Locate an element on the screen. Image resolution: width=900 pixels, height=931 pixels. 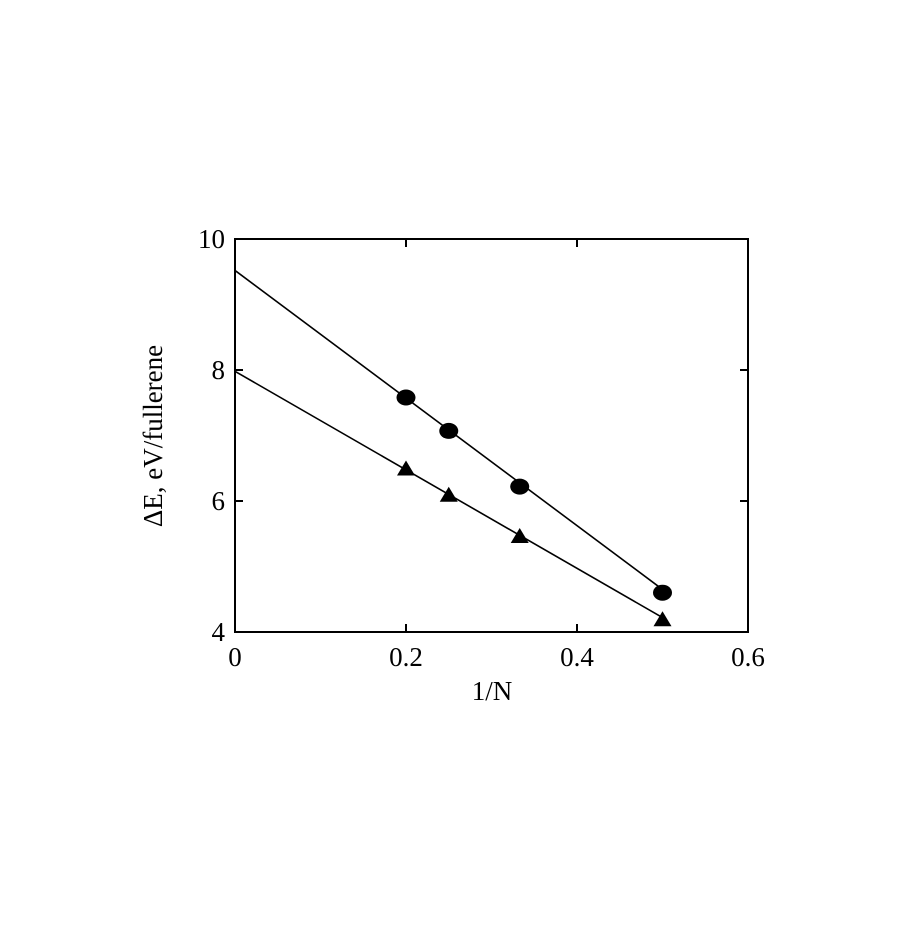
x-tick-label: 0.2 is located at coordinates (406, 657).